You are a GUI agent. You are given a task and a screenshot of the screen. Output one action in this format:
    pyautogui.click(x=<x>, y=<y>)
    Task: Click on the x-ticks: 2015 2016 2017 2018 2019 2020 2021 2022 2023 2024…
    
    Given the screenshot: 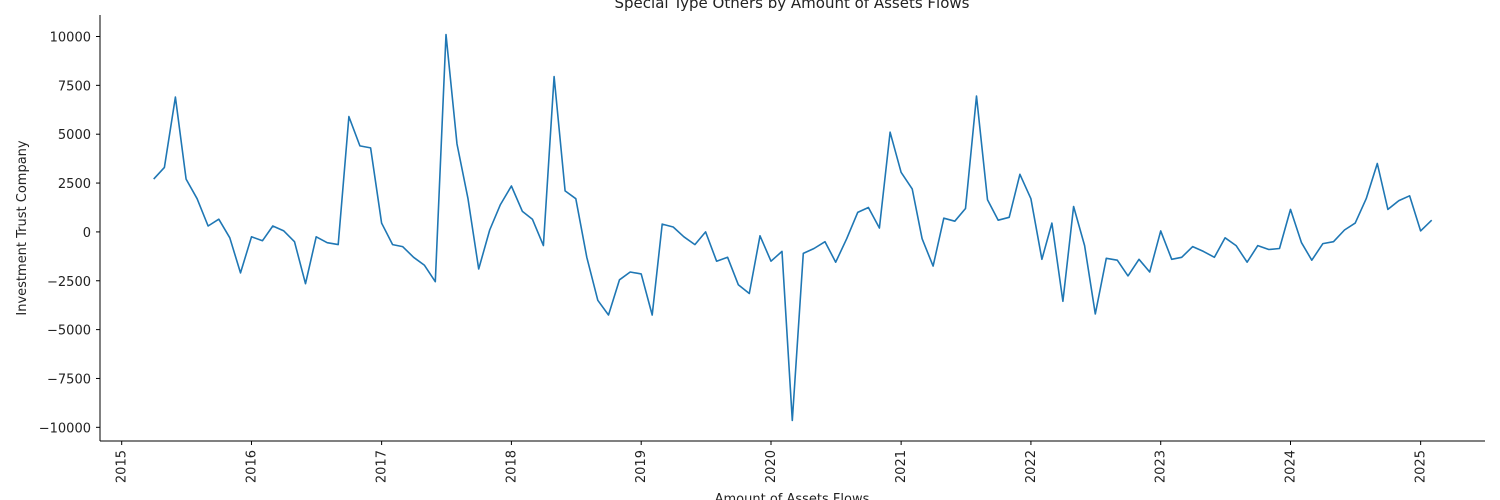 What is the action you would take?
    pyautogui.click(x=772, y=462)
    